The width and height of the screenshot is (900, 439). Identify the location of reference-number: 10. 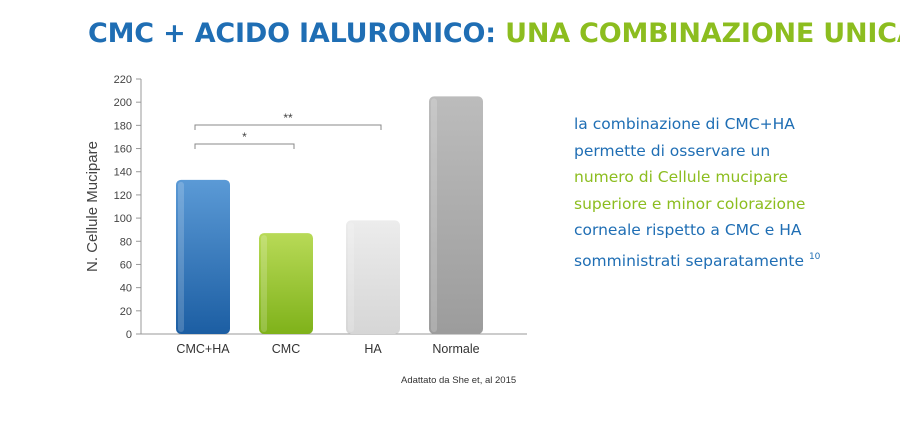
(814, 256).